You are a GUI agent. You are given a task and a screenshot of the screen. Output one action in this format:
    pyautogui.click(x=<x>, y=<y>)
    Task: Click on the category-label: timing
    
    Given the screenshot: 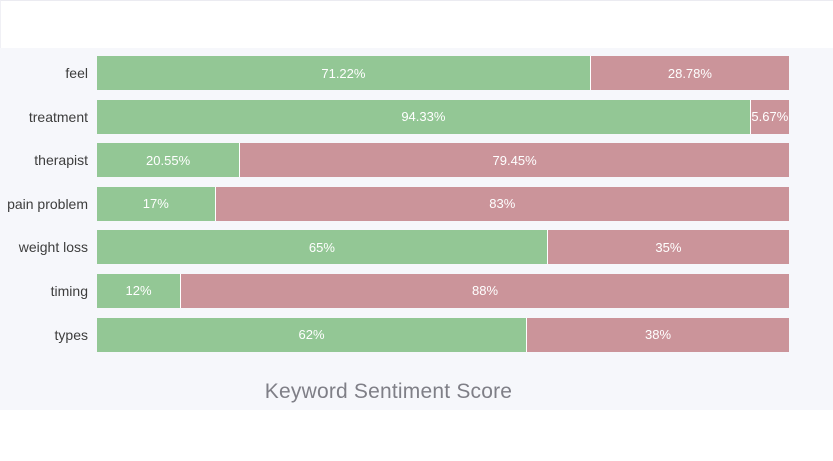 What is the action you would take?
    pyautogui.click(x=69, y=290)
    